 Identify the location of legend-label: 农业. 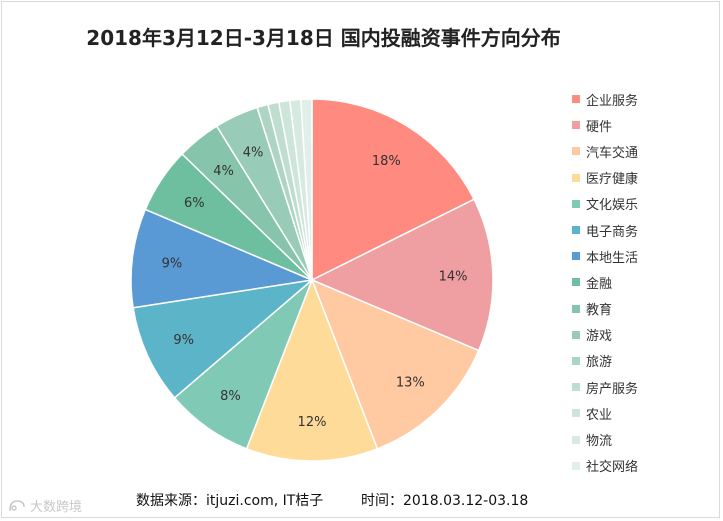
(599, 415).